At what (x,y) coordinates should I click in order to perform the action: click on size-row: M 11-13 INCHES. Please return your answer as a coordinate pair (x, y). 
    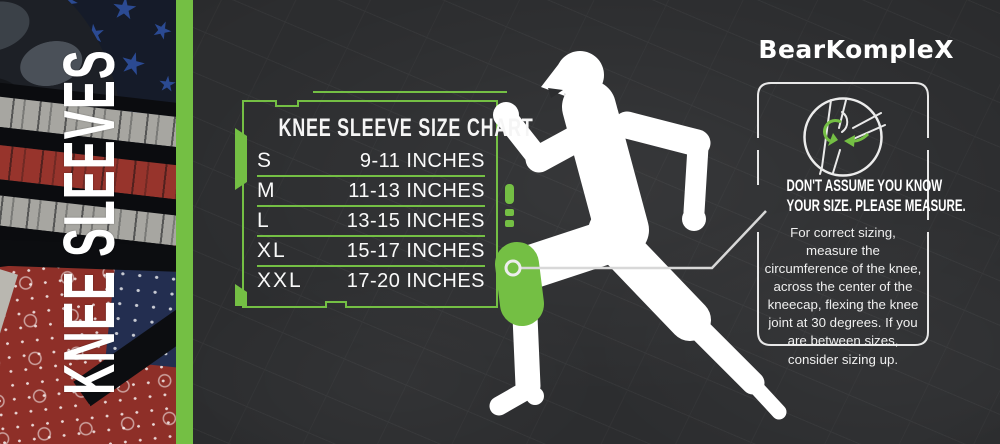
    Looking at the image, I should click on (371, 191).